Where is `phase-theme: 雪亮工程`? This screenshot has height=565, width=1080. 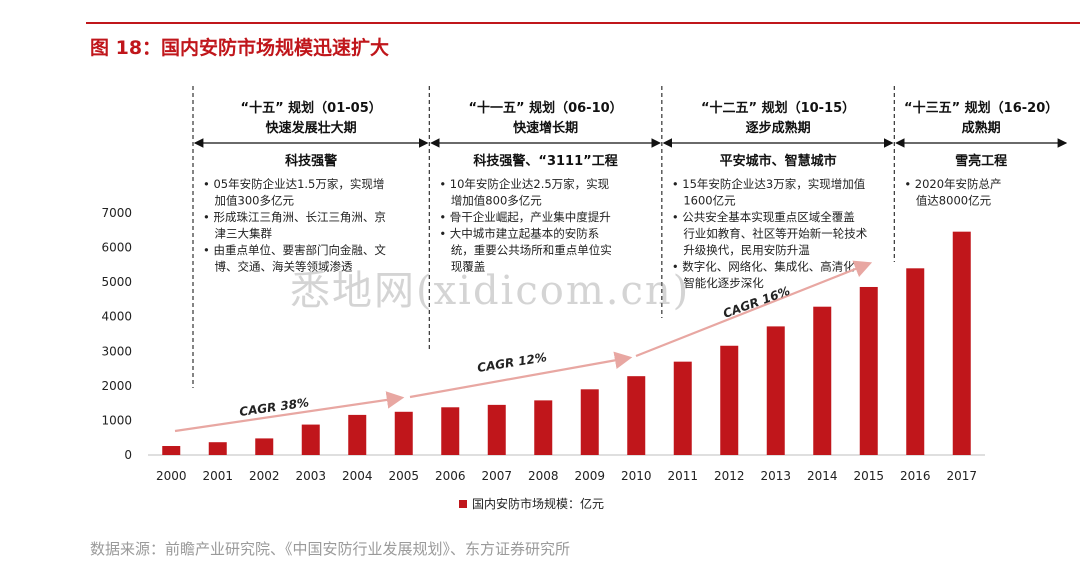 phase-theme: 雪亮工程 is located at coordinates (981, 161).